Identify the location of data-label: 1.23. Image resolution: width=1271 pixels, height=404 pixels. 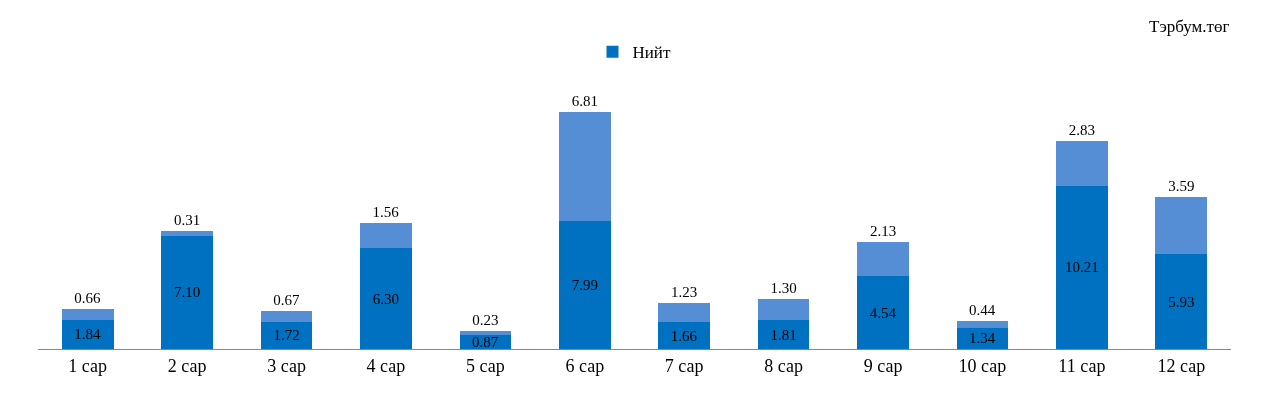
(684, 291).